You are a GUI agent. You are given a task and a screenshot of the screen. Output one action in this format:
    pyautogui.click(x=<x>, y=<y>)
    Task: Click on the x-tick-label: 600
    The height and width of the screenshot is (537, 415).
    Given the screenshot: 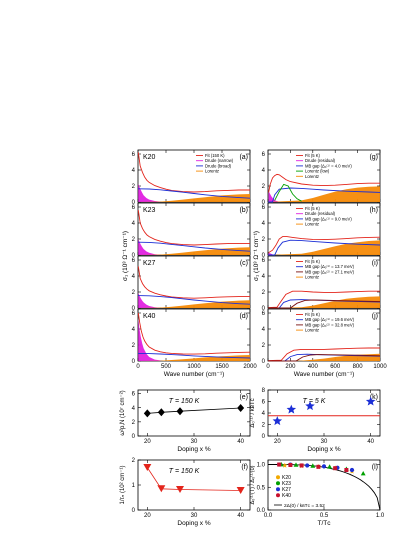 What is the action you would take?
    pyautogui.click(x=335, y=367)
    